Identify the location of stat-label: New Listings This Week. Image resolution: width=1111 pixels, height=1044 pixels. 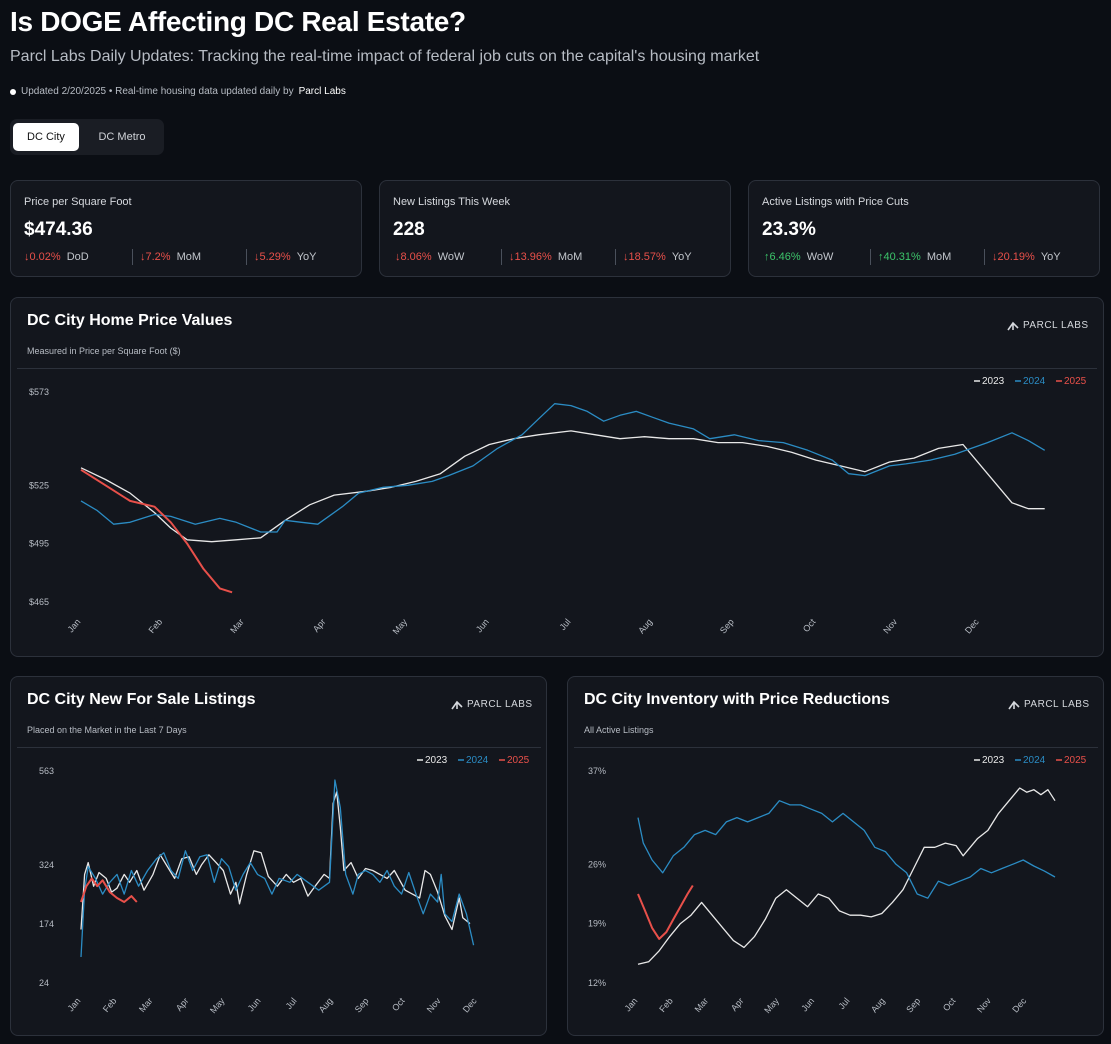
(451, 202).